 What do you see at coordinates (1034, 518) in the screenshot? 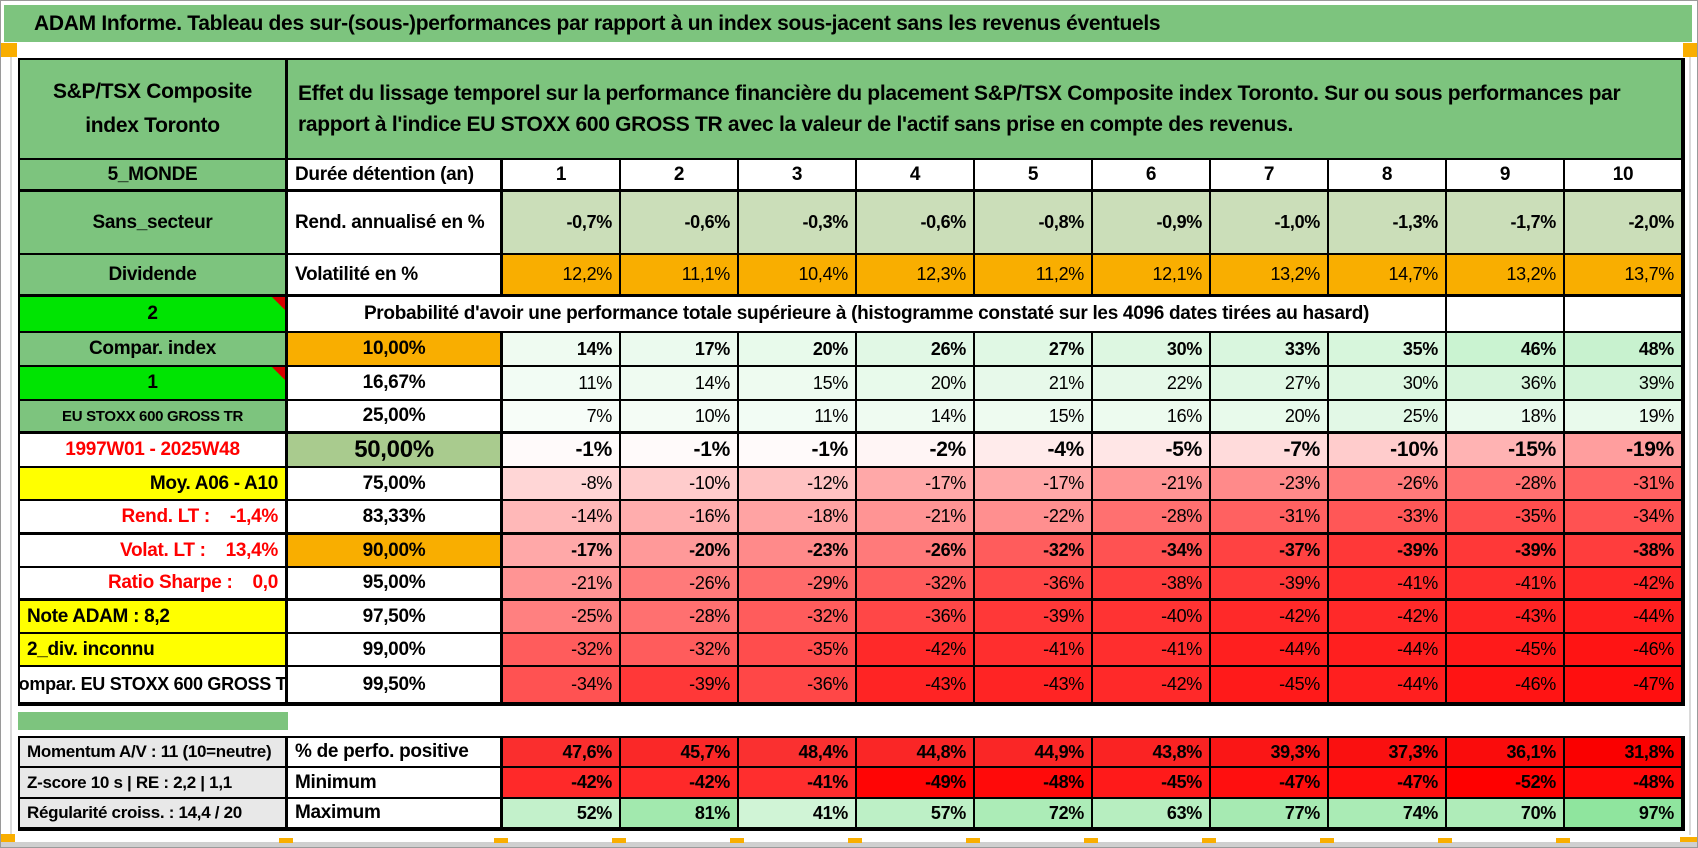
I see `value-cell: -22%` at bounding box center [1034, 518].